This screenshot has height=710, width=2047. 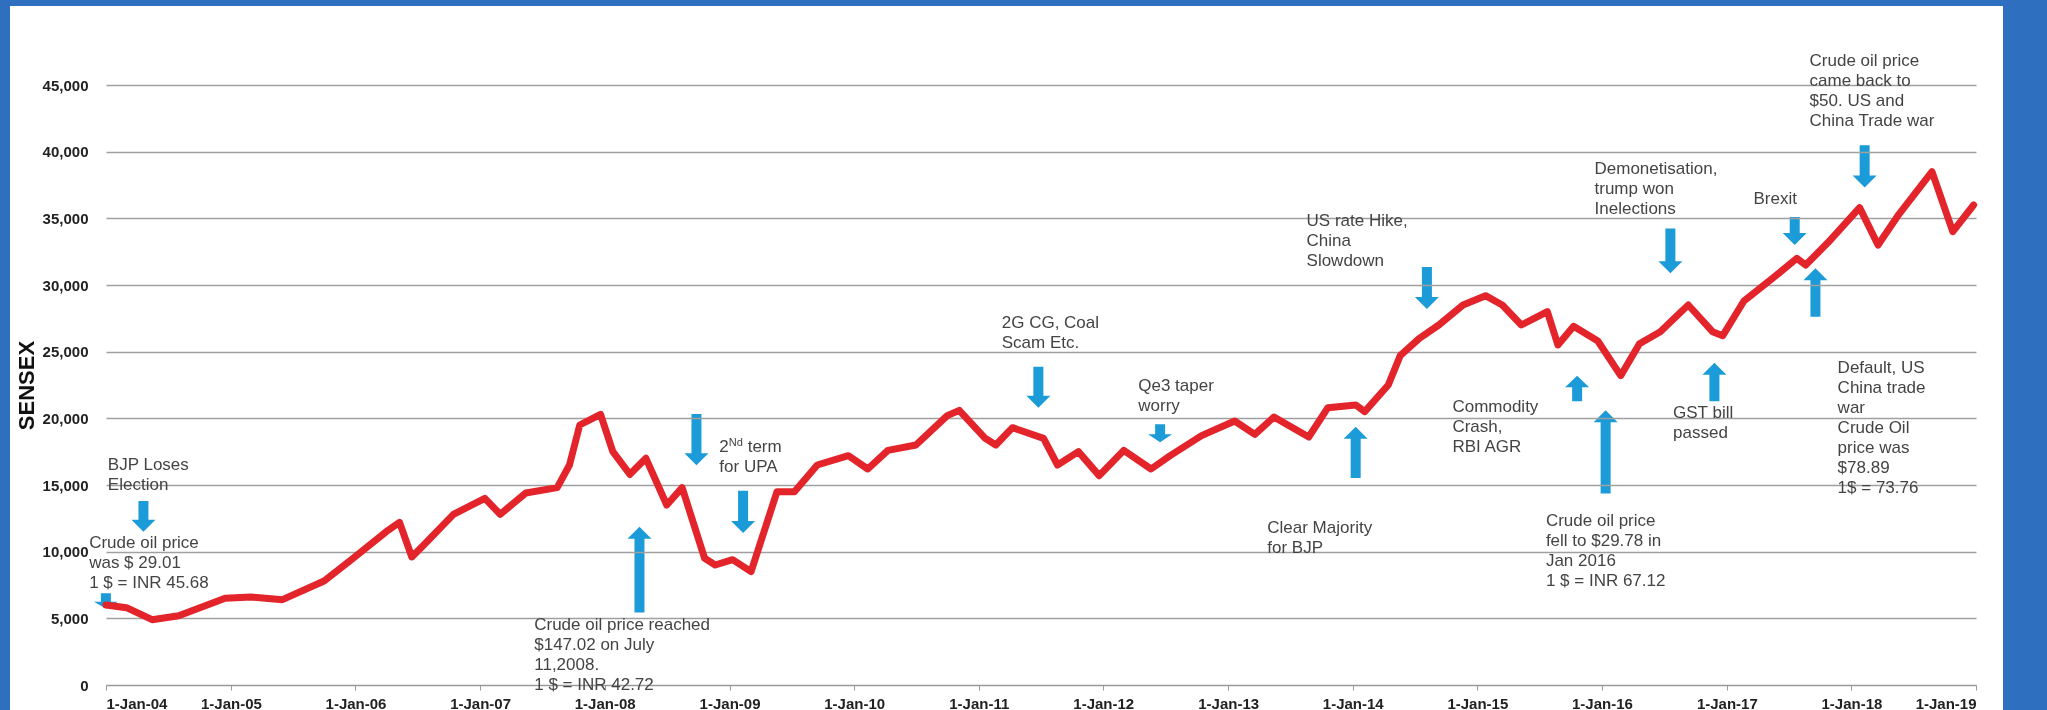 I want to click on annotation: Crude oil price came back to $50. US and China Trade war, so click(x=1872, y=90).